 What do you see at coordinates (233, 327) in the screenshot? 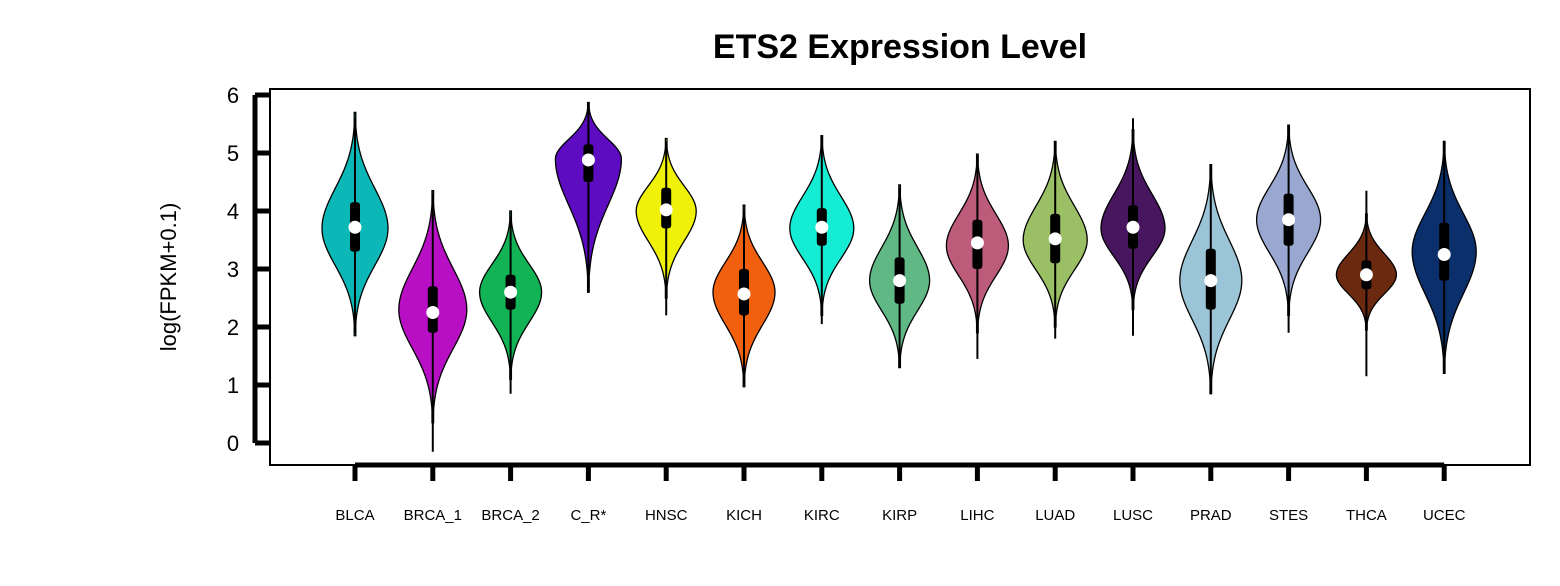
I see `y-tick-label: 2` at bounding box center [233, 327].